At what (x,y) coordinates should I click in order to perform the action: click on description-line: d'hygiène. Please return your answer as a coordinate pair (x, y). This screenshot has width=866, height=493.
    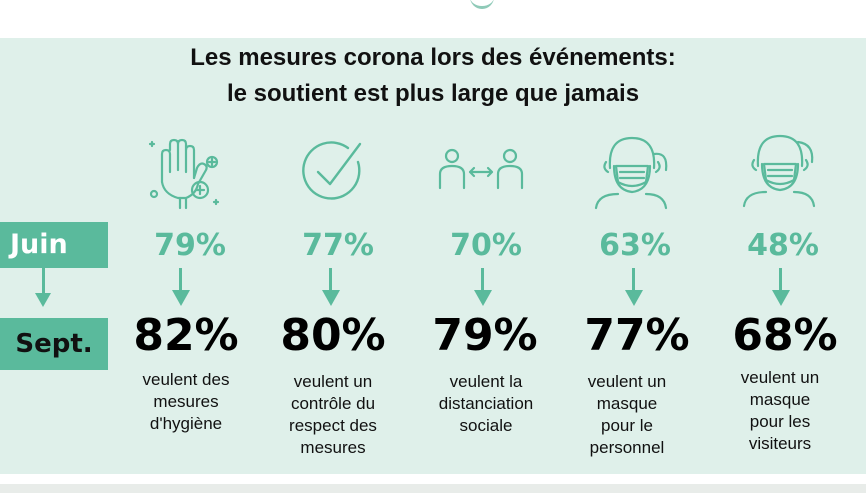
    Looking at the image, I should click on (186, 423).